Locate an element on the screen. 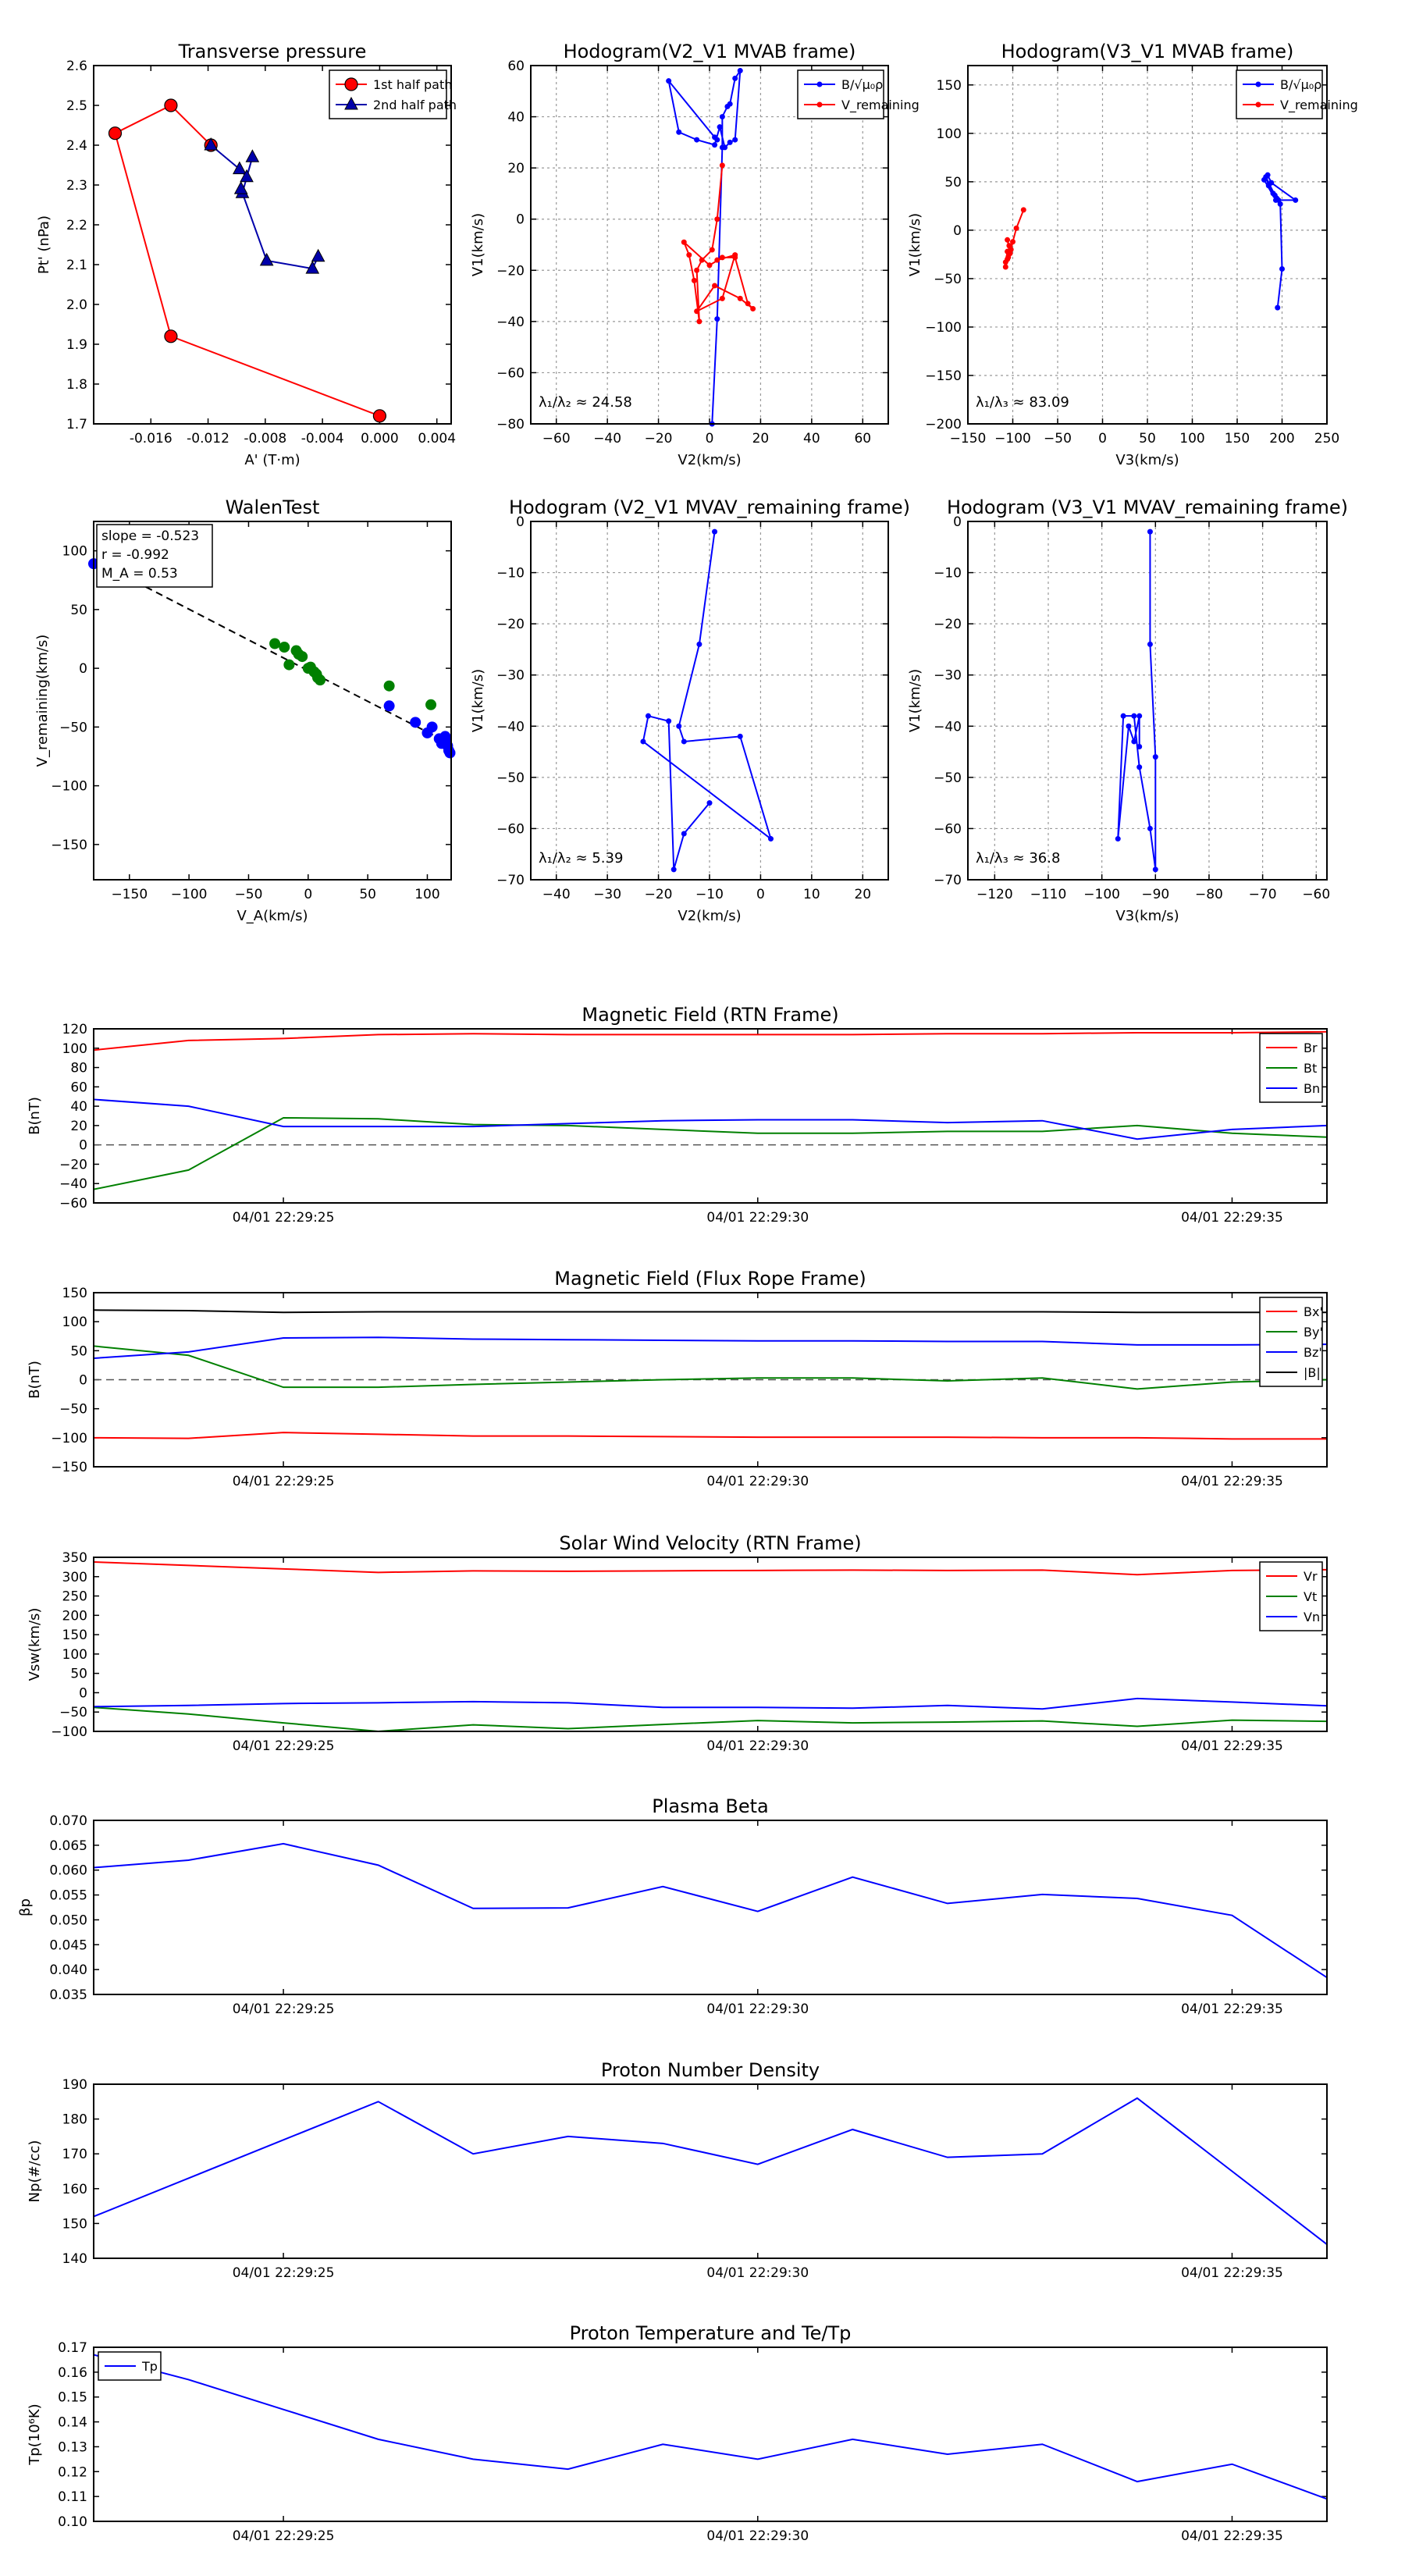 The width and height of the screenshot is (1405, 2576). y-tick-label: −20 is located at coordinates (73, 1164).